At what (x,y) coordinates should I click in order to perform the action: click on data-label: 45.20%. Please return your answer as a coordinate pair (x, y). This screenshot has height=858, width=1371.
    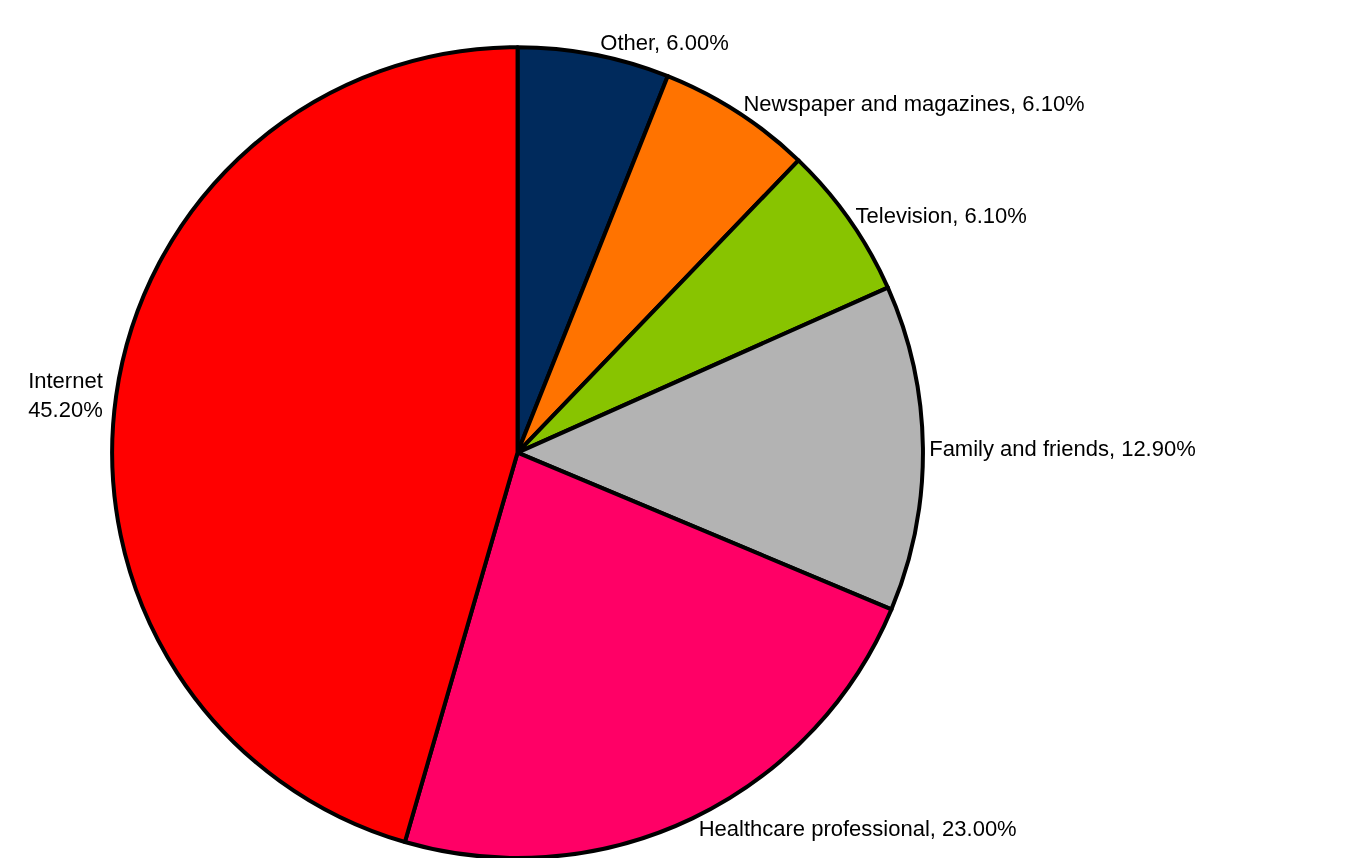
    Looking at the image, I should click on (65, 409).